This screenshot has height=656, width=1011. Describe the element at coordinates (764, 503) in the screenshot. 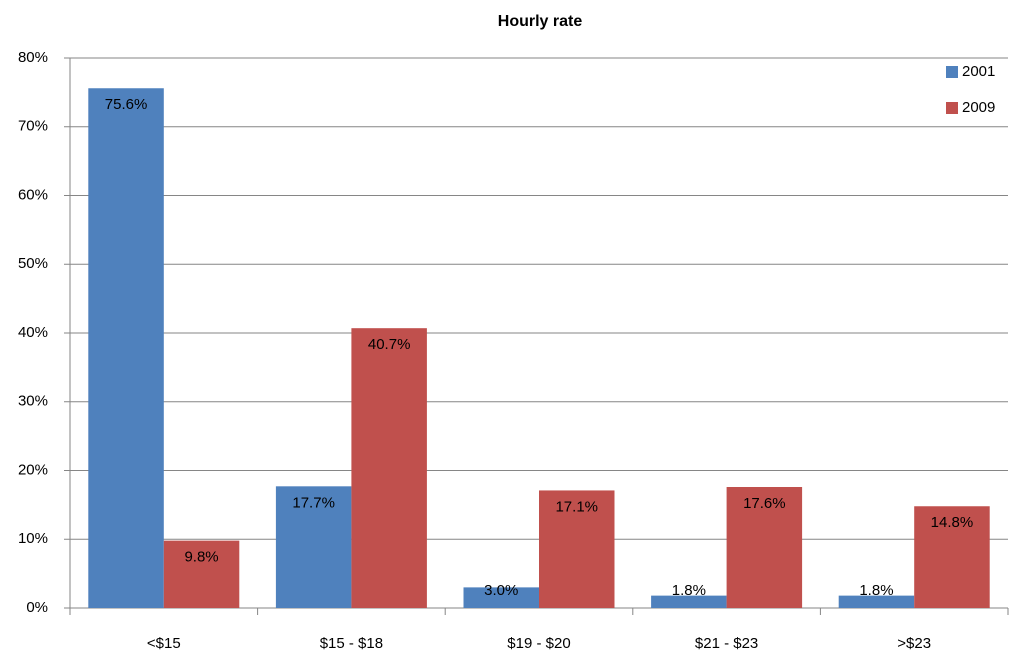

I see `data-label: 17.6%` at that location.